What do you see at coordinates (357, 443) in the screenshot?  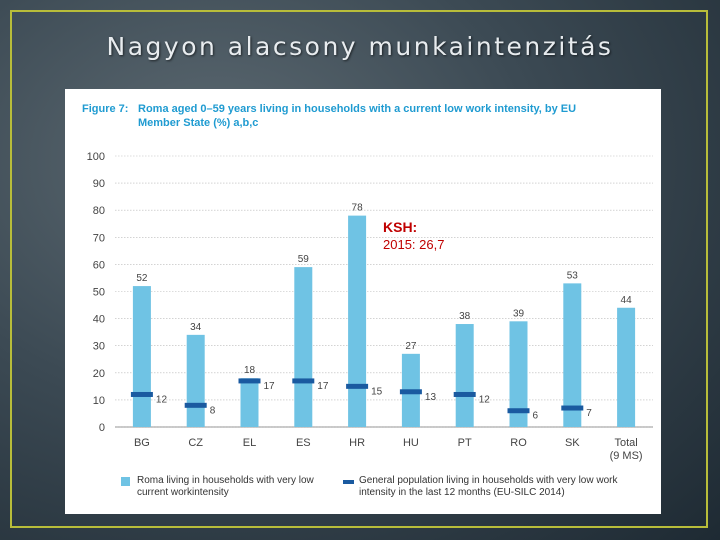 I see `x-tick-label: HR` at bounding box center [357, 443].